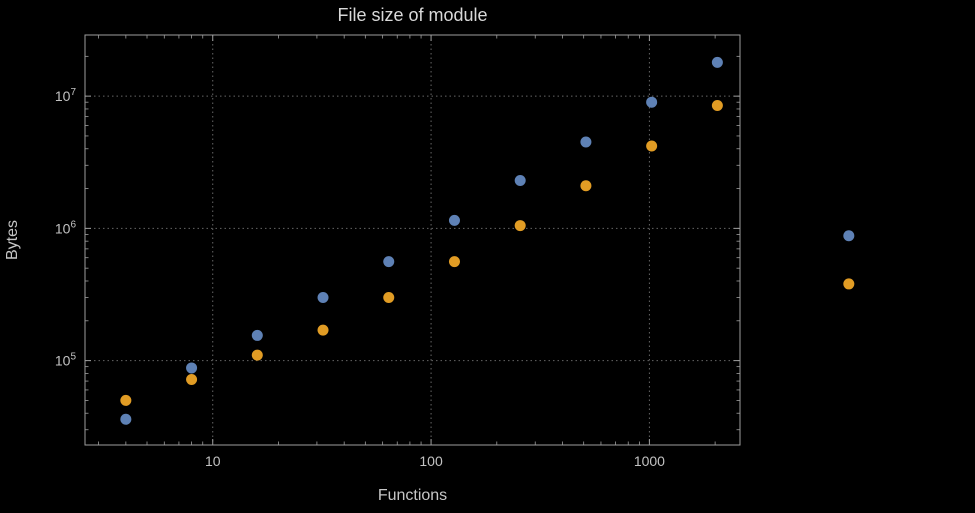 This screenshot has height=513, width=975. What do you see at coordinates (412, 495) in the screenshot?
I see `x-axis-label: Functions` at bounding box center [412, 495].